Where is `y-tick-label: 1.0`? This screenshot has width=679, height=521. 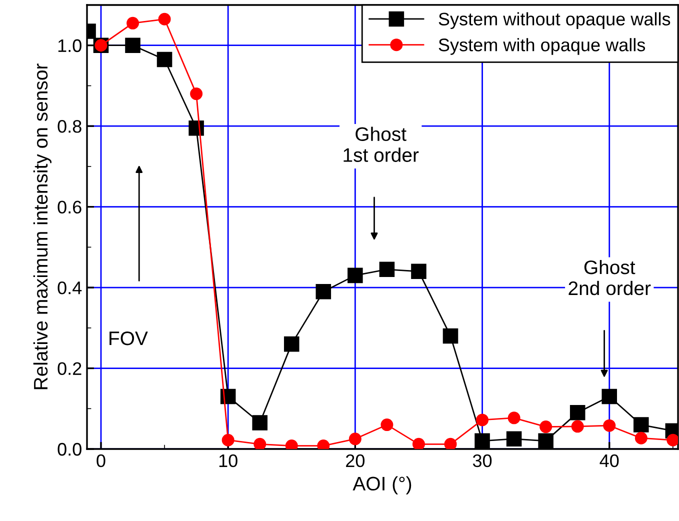 y-tick-label: 1.0 is located at coordinates (70, 45).